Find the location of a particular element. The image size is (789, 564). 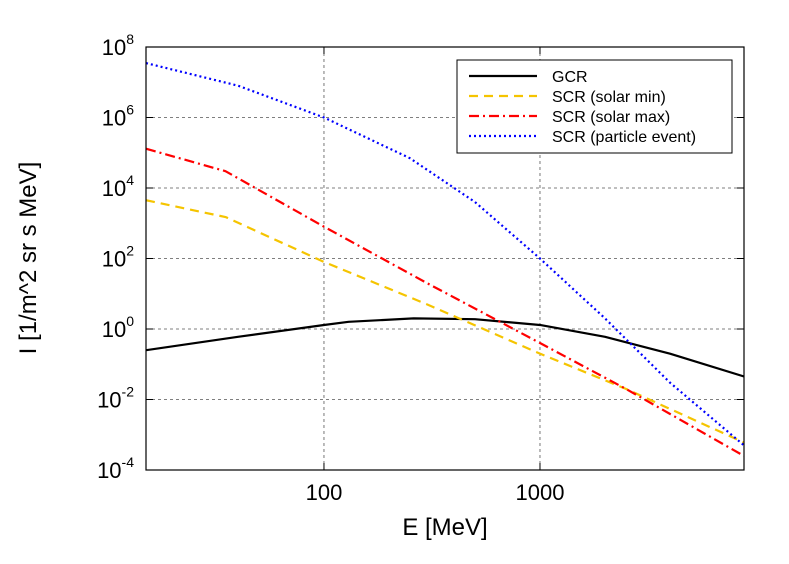

y-tick-exponent: -2 is located at coordinates (128, 392).